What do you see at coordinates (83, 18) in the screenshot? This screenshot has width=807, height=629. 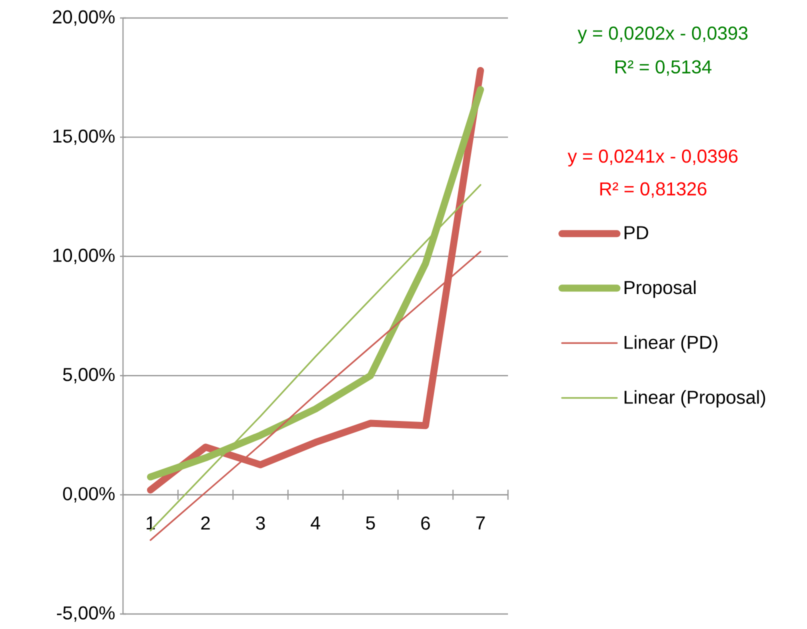 I see `y-tick-label: 20,00%` at bounding box center [83, 18].